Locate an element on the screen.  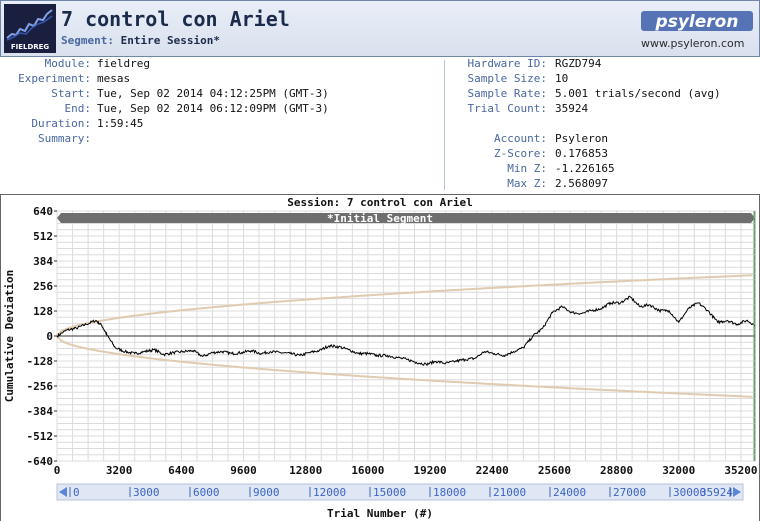
scroll-left-arrow-icon is located at coordinates (63, 492).